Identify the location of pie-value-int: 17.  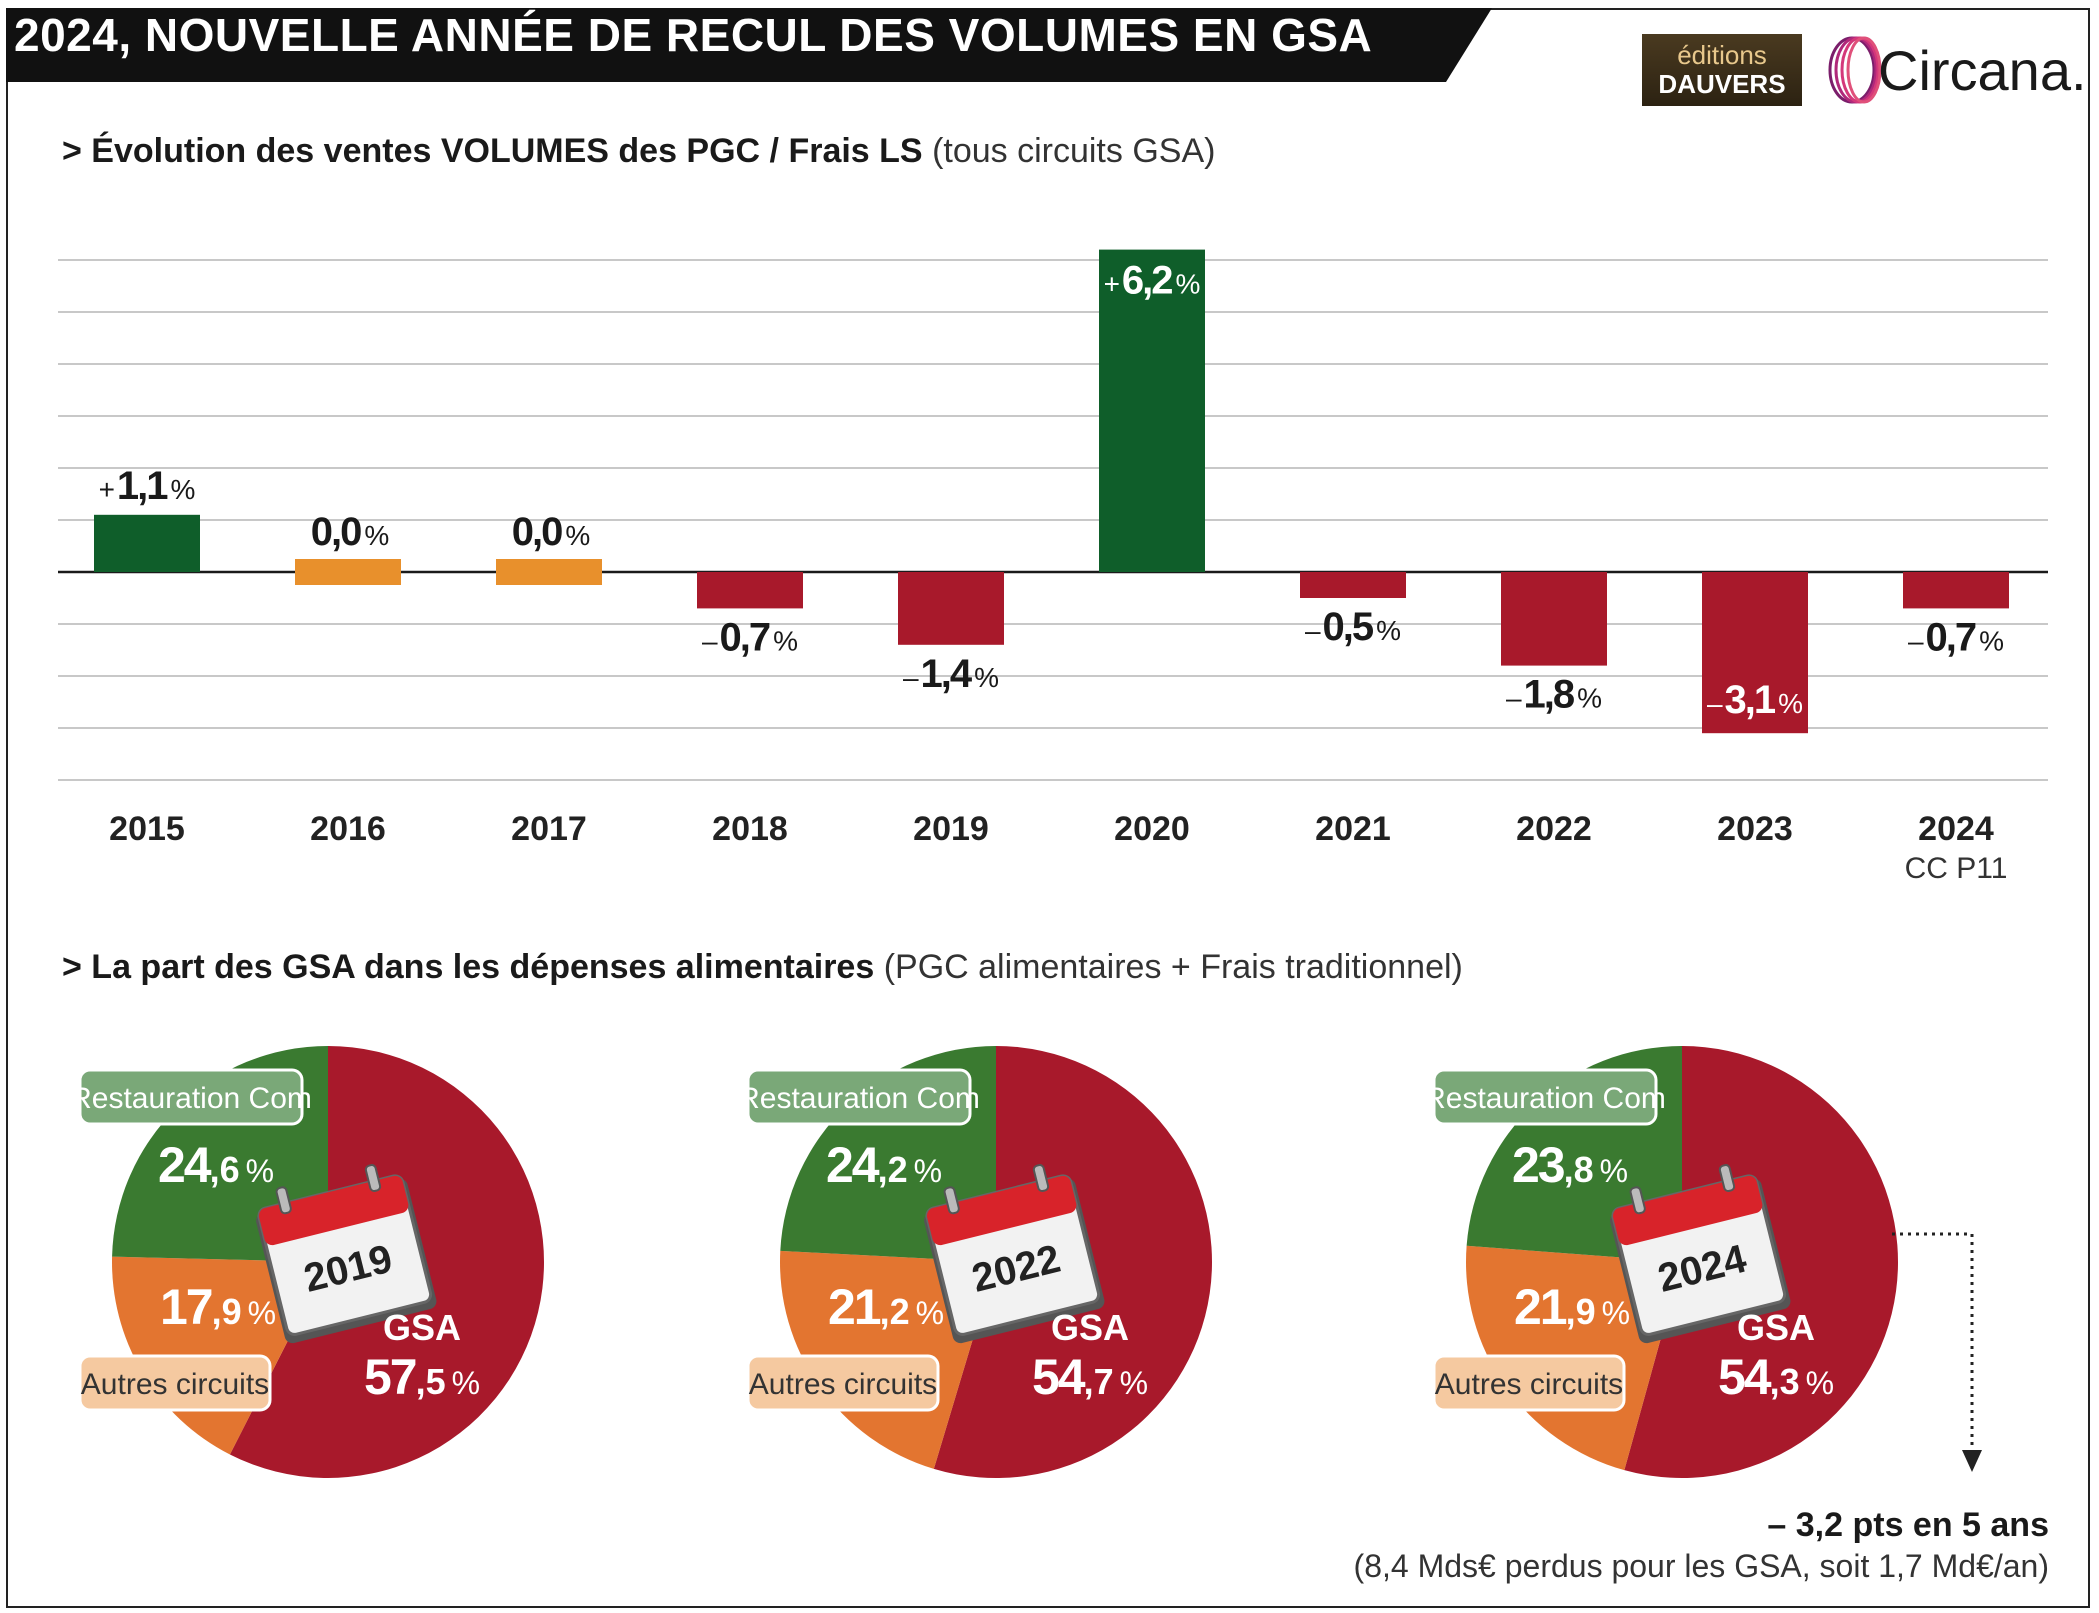
(186, 1307).